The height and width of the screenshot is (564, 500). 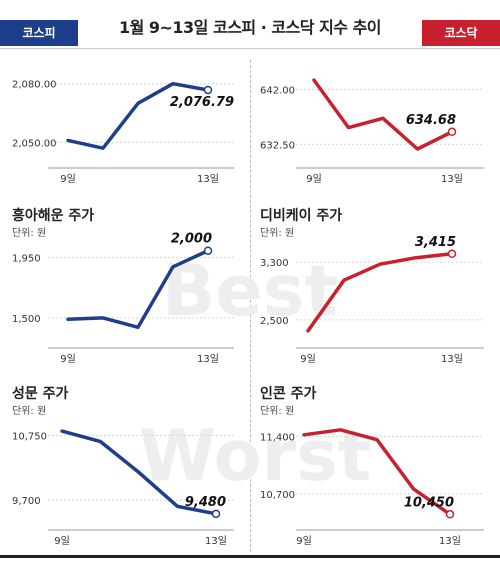 I want to click on y-tick-label: 10,700, so click(x=277, y=495).